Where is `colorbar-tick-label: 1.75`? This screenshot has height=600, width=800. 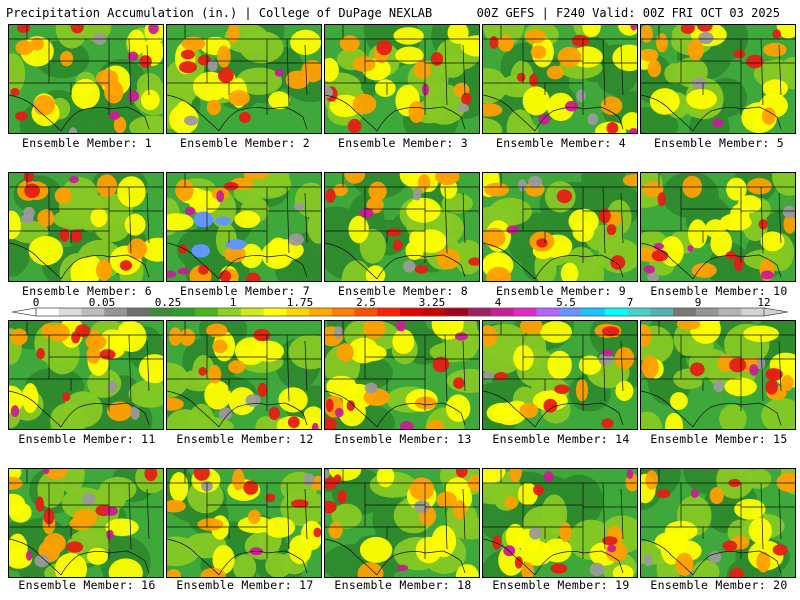
colorbar-tick-label: 1.75 is located at coordinates (300, 302).